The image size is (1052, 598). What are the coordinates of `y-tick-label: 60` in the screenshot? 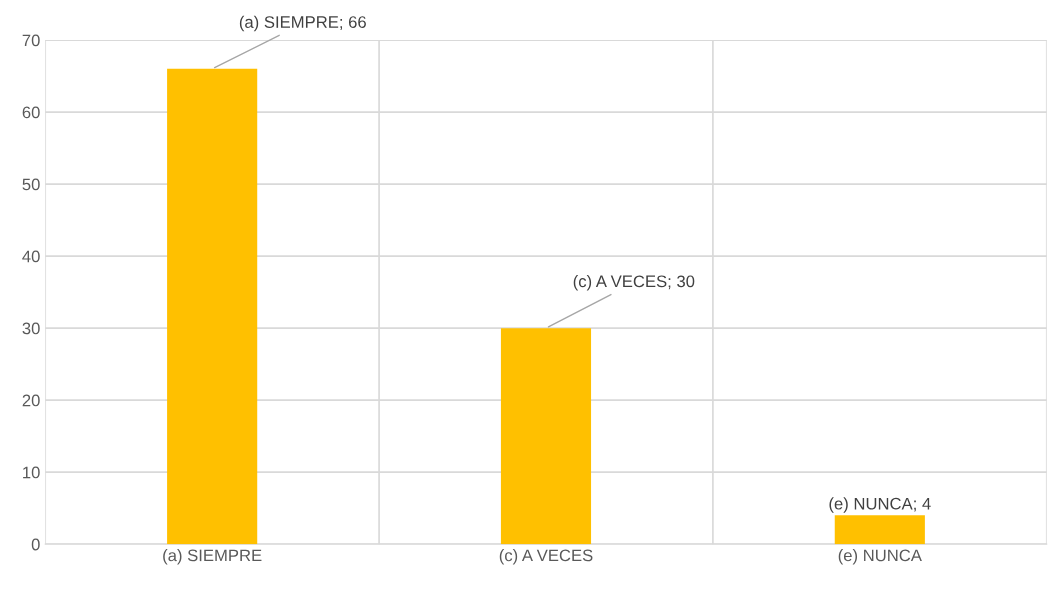 It's located at (31, 112).